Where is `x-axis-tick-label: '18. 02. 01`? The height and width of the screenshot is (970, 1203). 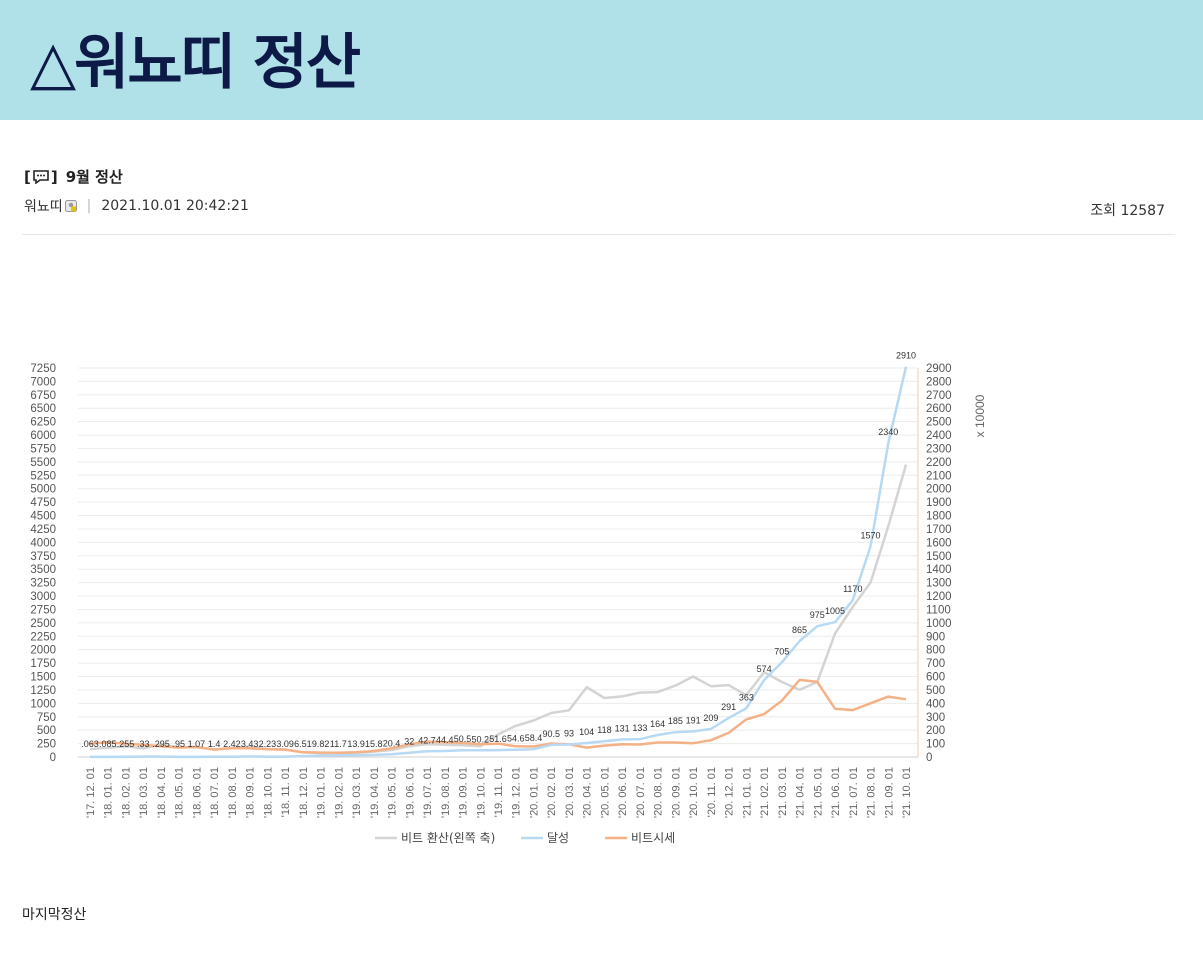
x-axis-tick-label: '18. 02. 01 is located at coordinates (126, 792).